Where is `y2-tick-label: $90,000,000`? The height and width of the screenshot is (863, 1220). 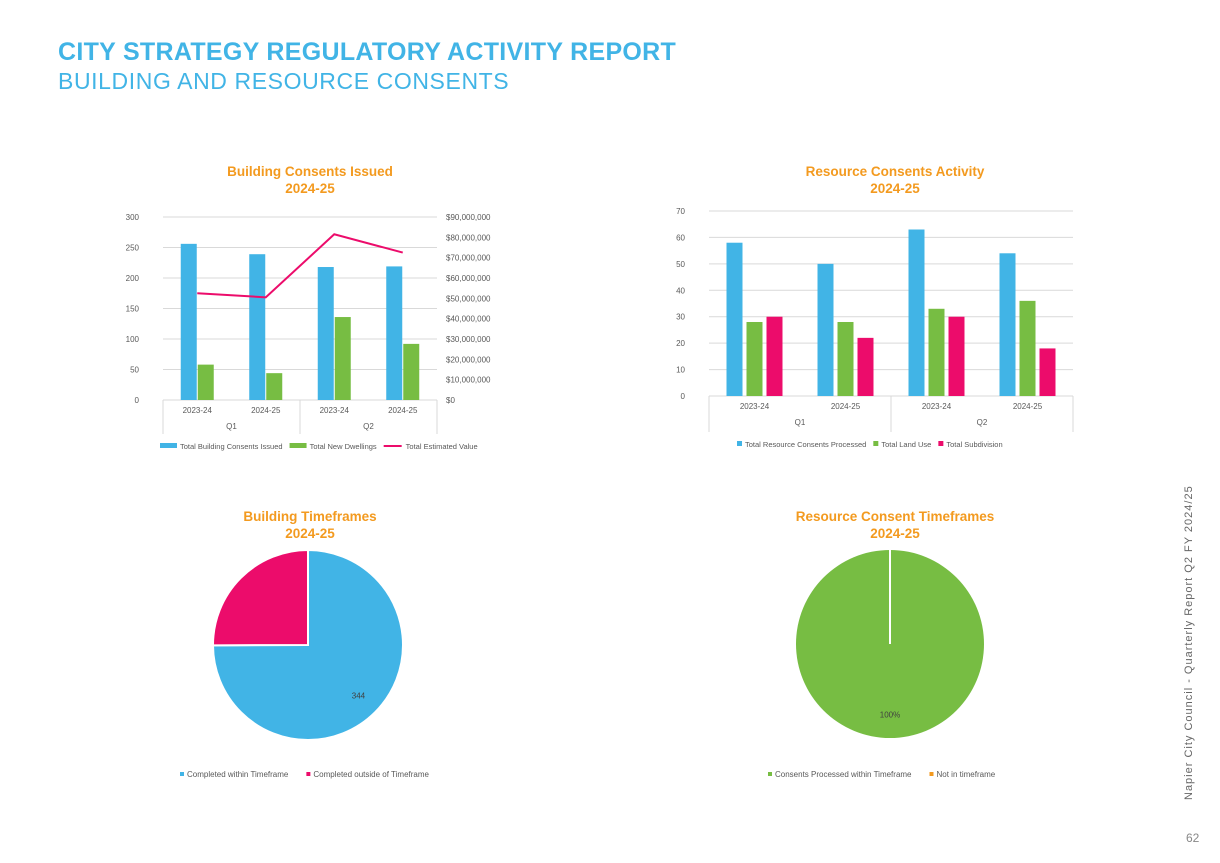 y2-tick-label: $90,000,000 is located at coordinates (468, 217).